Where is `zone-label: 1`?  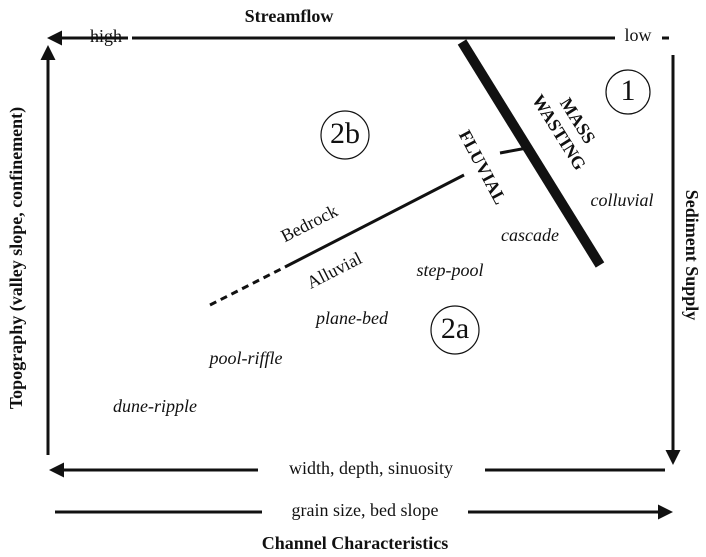
zone-label: 1 is located at coordinates (628, 90).